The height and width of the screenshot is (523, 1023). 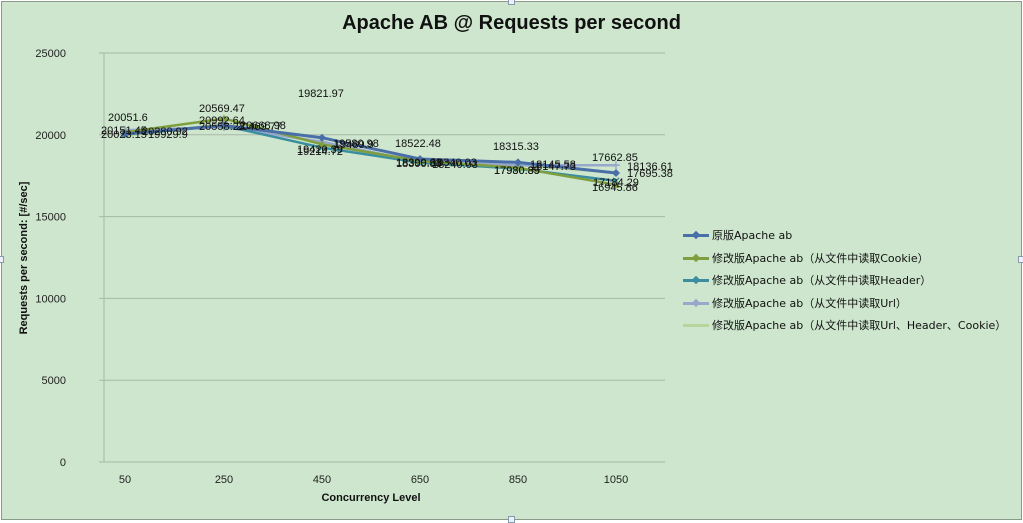 I want to click on data-label: 20558.23, so click(x=222, y=127).